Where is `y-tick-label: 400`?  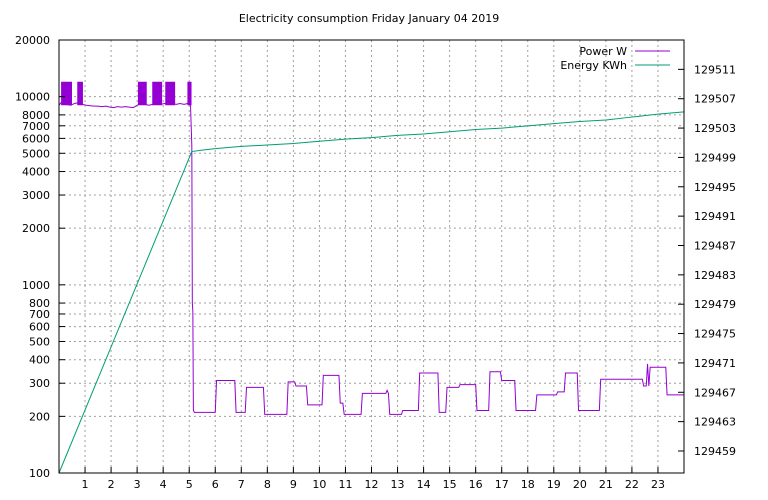 y-tick-label: 400 is located at coordinates (39, 360).